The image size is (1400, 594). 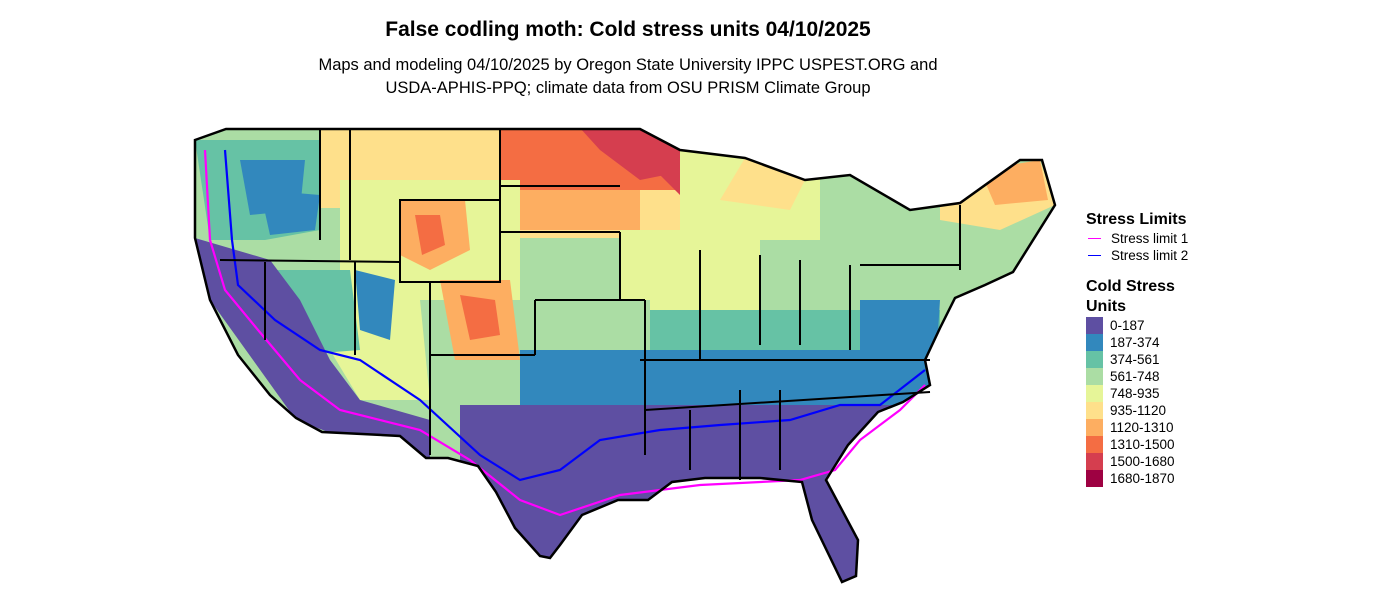 What do you see at coordinates (1142, 478) in the screenshot?
I see `cold-stress-range-label: 1680-1870` at bounding box center [1142, 478].